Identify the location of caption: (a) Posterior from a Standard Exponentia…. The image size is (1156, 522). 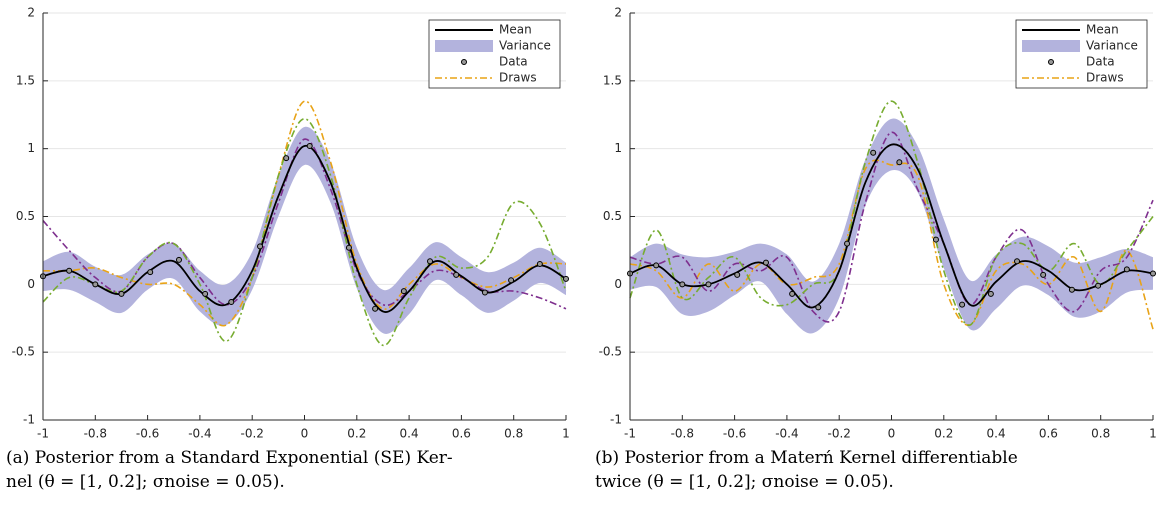
(276, 470).